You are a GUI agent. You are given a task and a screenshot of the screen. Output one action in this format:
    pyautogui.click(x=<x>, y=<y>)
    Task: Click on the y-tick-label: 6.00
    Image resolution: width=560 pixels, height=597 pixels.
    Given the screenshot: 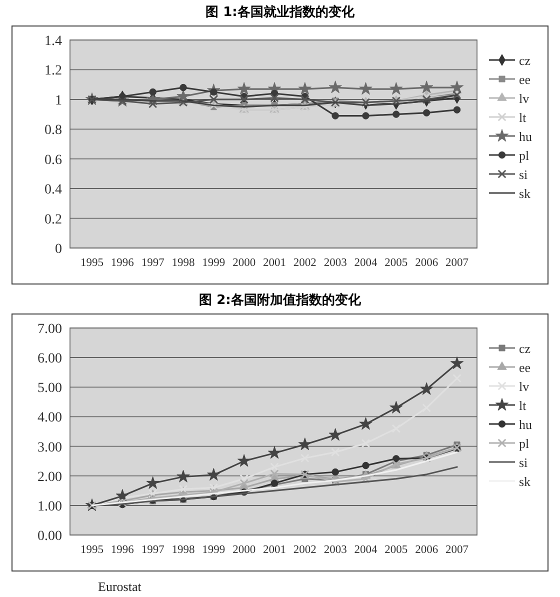 What is the action you would take?
    pyautogui.click(x=50, y=359)
    